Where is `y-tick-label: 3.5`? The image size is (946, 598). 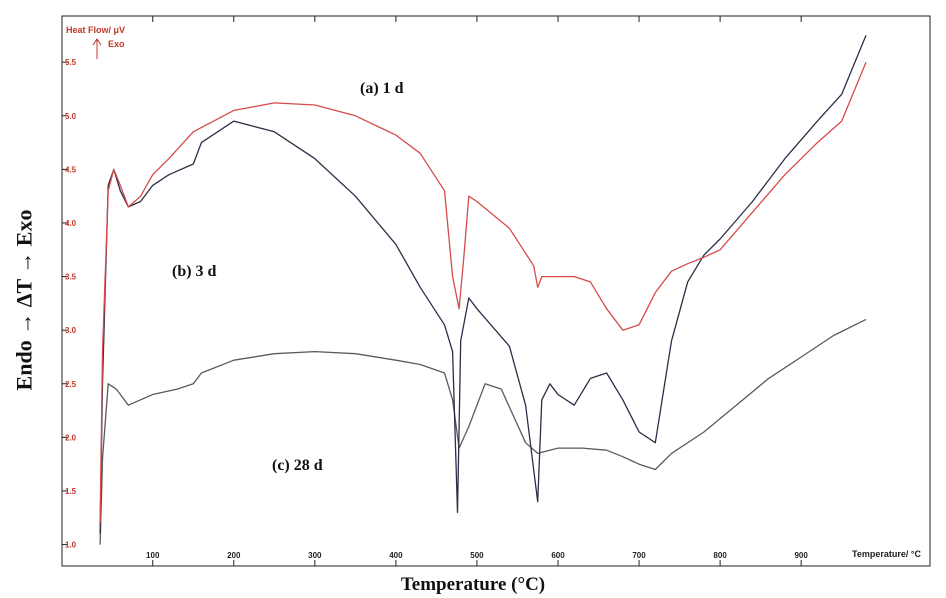 y-tick-label: 3.5 is located at coordinates (71, 277).